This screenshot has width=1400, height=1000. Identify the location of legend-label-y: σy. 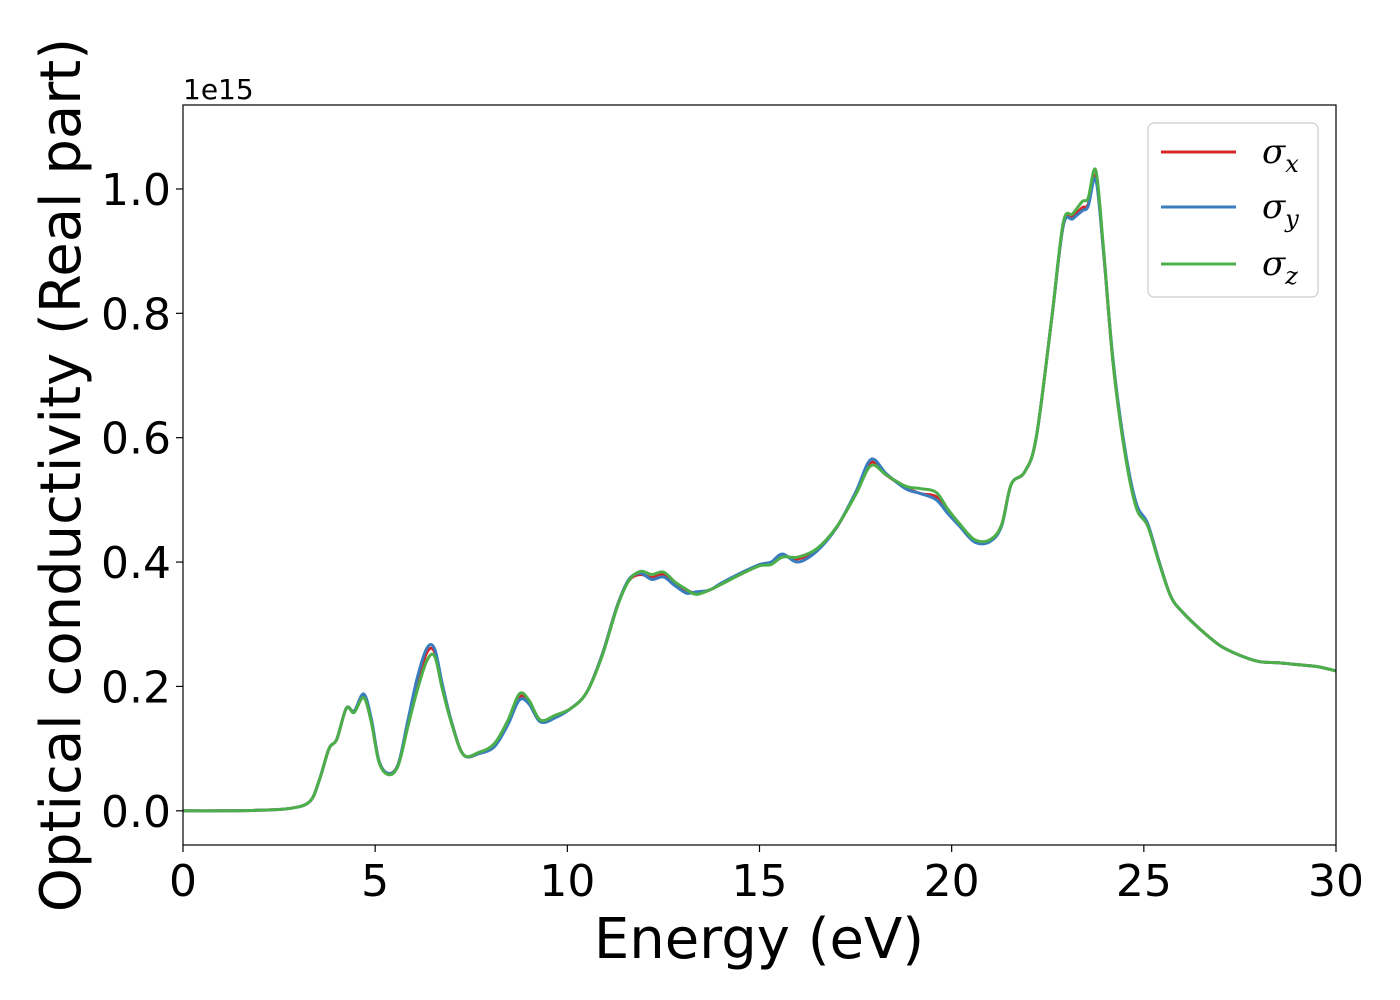
(1280, 210).